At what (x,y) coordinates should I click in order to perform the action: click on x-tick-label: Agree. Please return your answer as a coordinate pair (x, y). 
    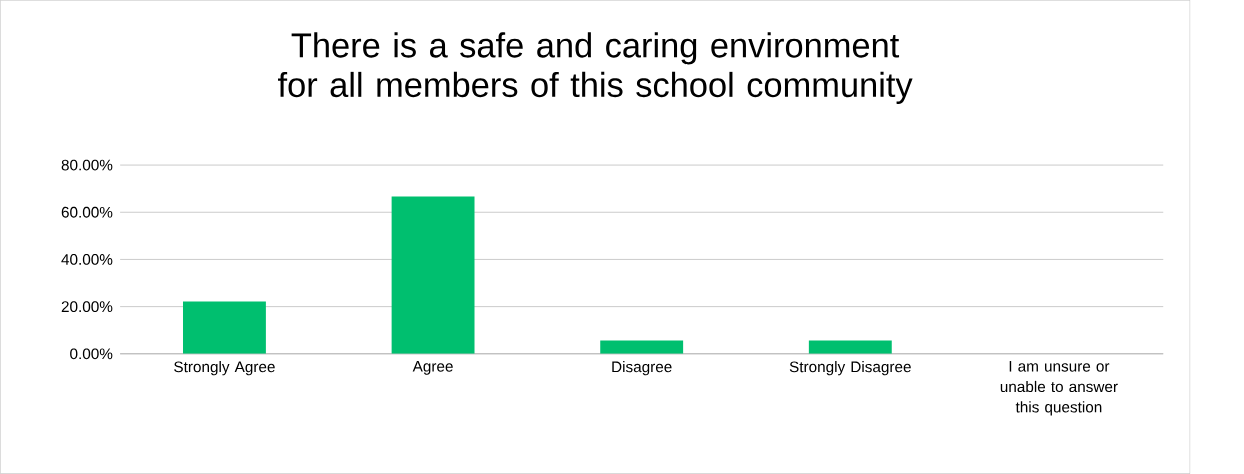
    Looking at the image, I should click on (432, 368).